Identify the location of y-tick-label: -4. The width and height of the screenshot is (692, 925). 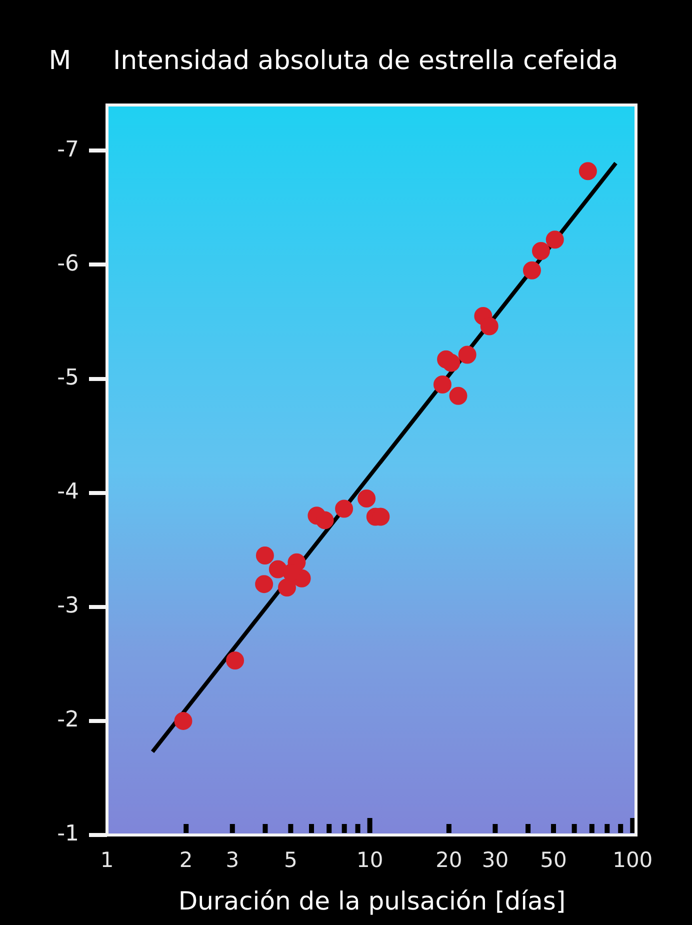
(68, 492).